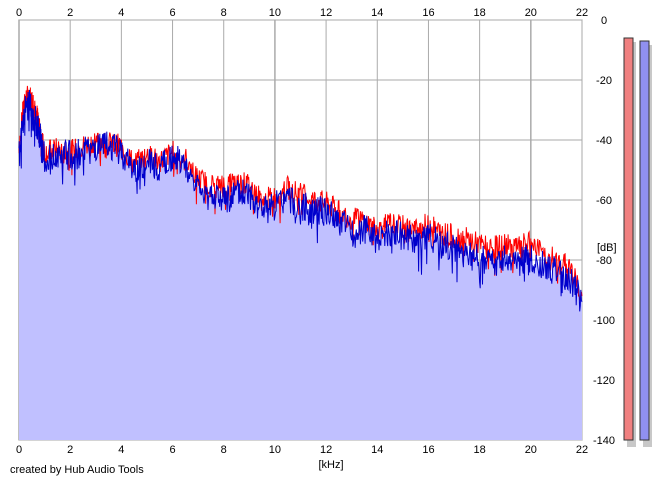 The width and height of the screenshot is (664, 481). What do you see at coordinates (330, 465) in the screenshot?
I see `x-axis-label: [kHz]` at bounding box center [330, 465].